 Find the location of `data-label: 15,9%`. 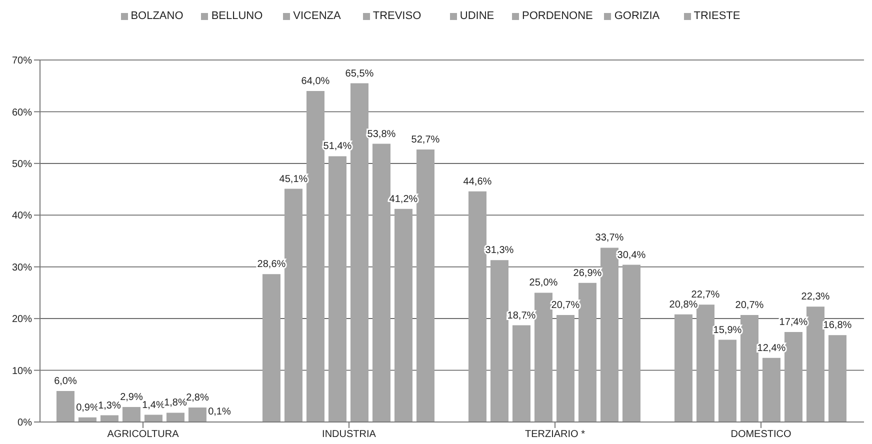

data-label: 15,9% is located at coordinates (727, 330).